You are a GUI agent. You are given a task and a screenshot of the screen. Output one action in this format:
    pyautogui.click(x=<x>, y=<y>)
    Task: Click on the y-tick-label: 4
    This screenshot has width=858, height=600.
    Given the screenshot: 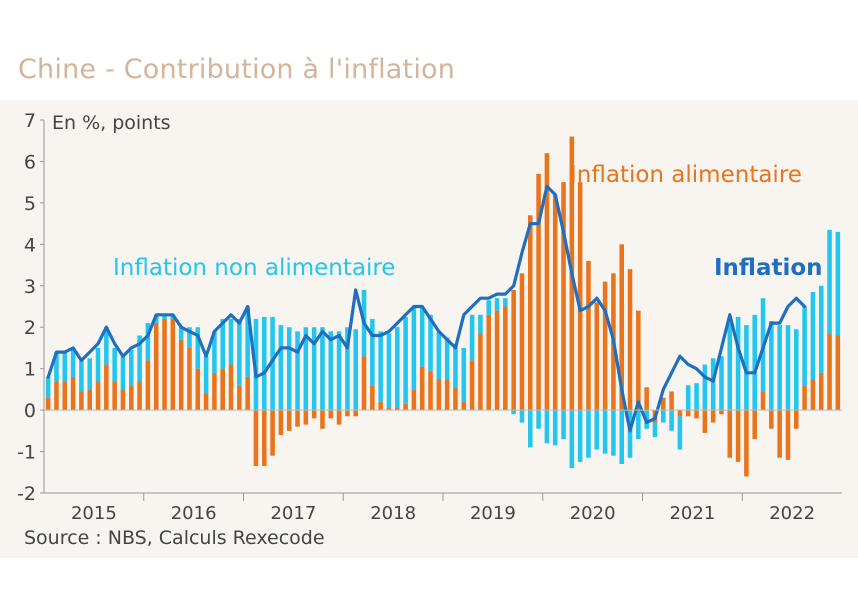 What is the action you would take?
    pyautogui.click(x=30, y=245)
    